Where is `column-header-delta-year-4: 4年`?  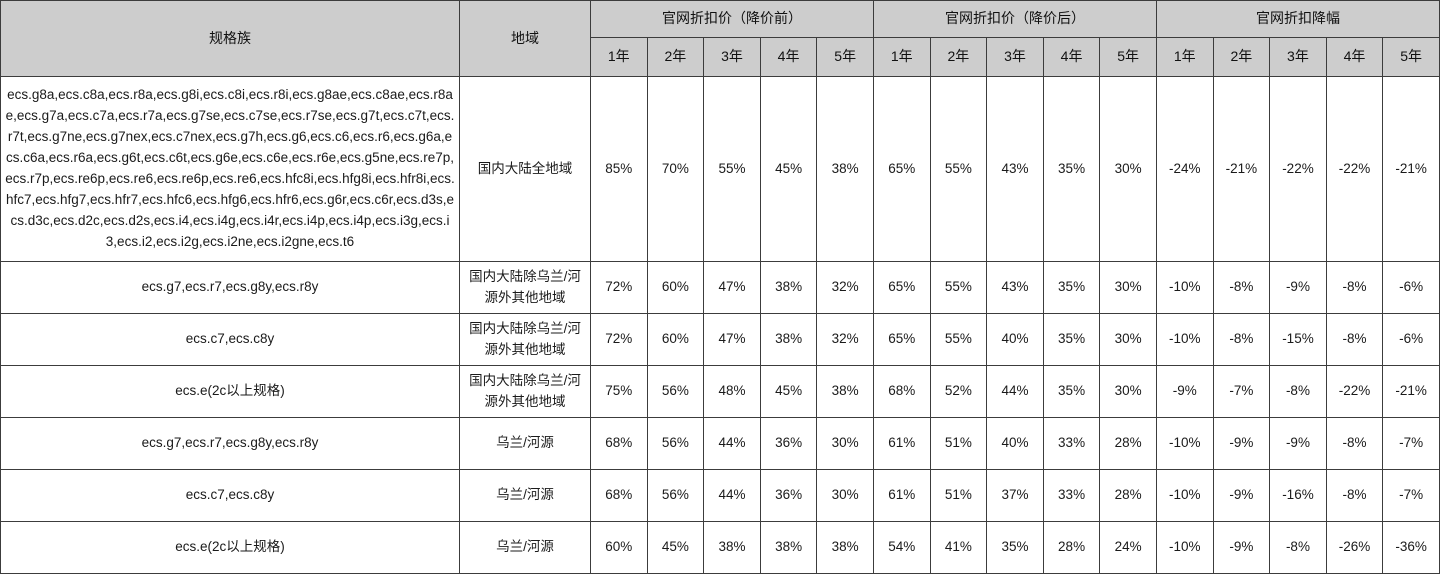 column-header-delta-year-4: 4年 is located at coordinates (1354, 57).